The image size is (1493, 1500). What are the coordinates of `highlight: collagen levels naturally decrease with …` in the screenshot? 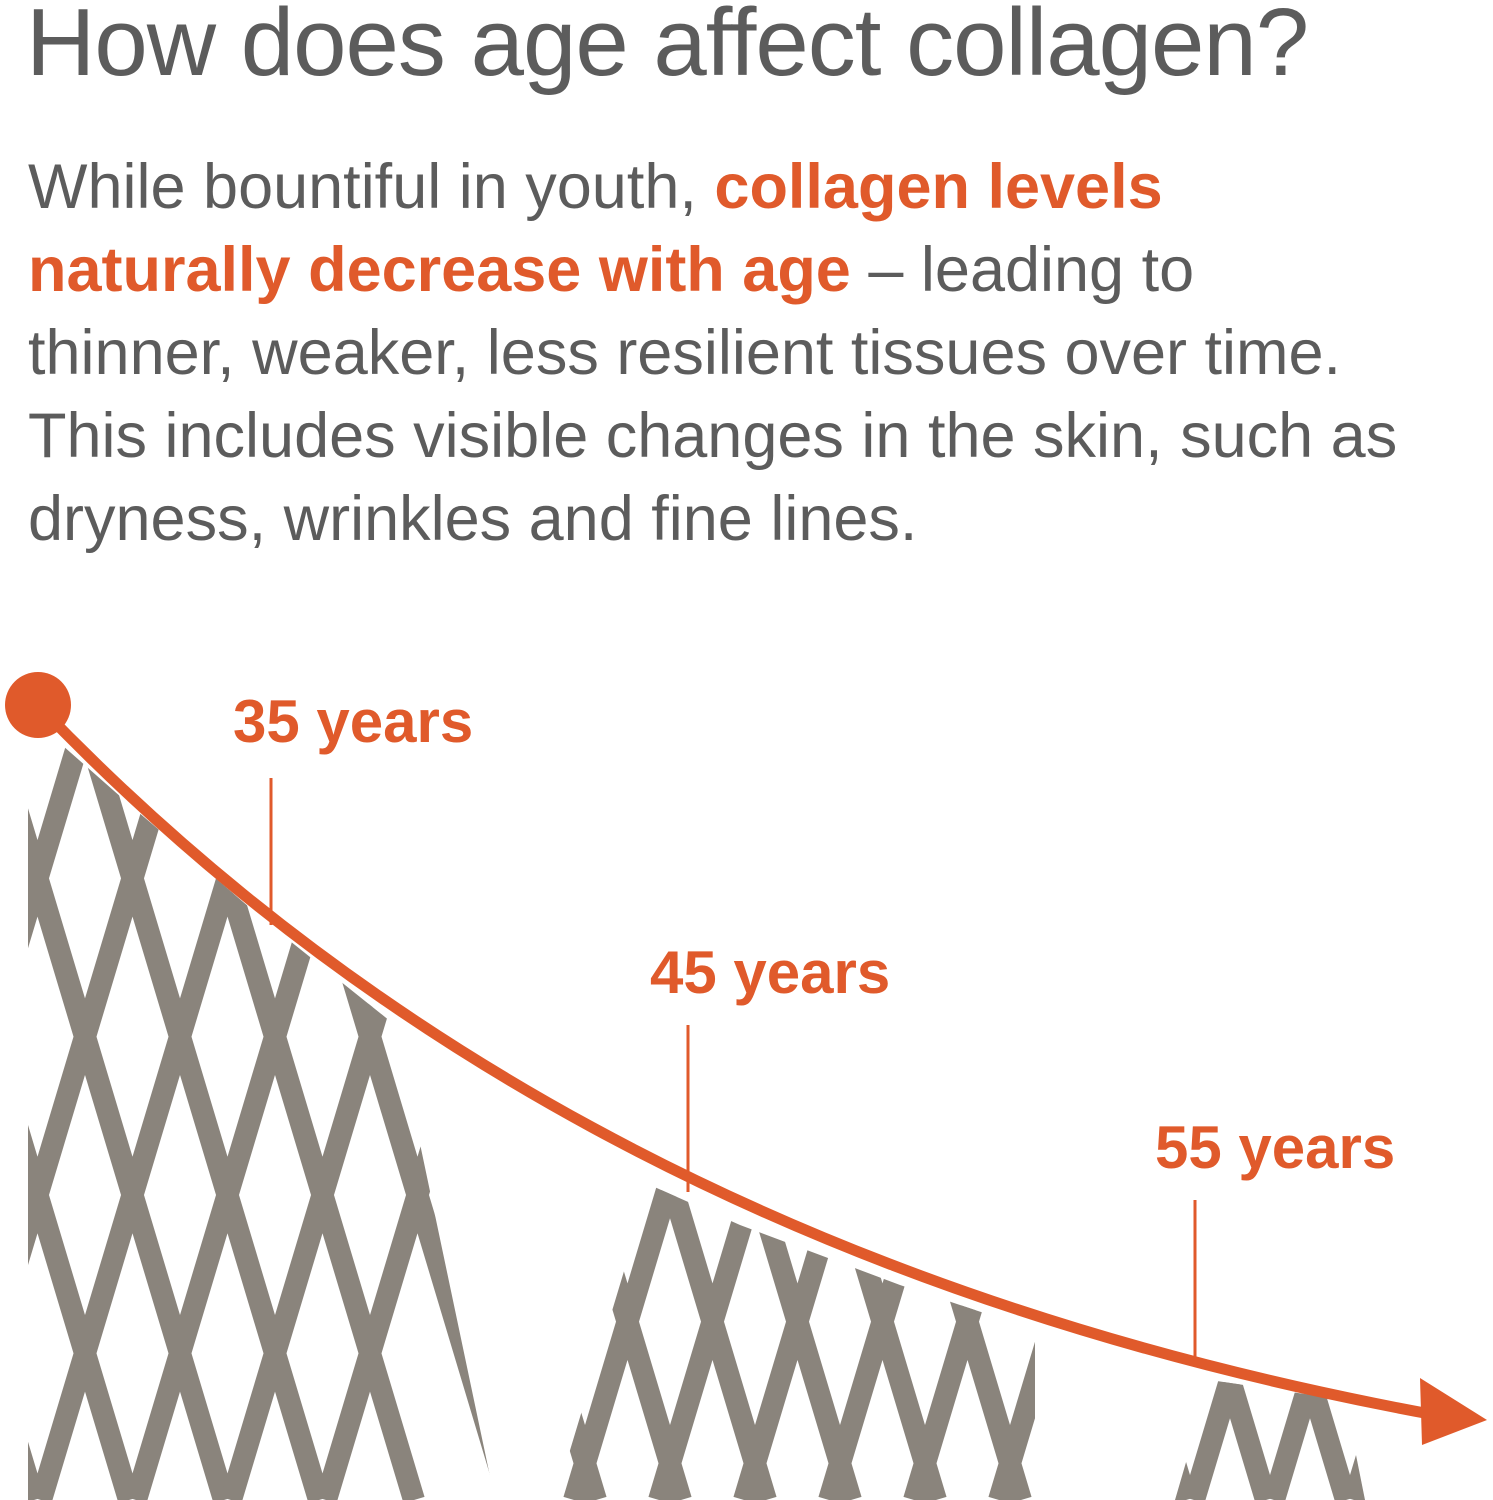 It's located at (595, 228).